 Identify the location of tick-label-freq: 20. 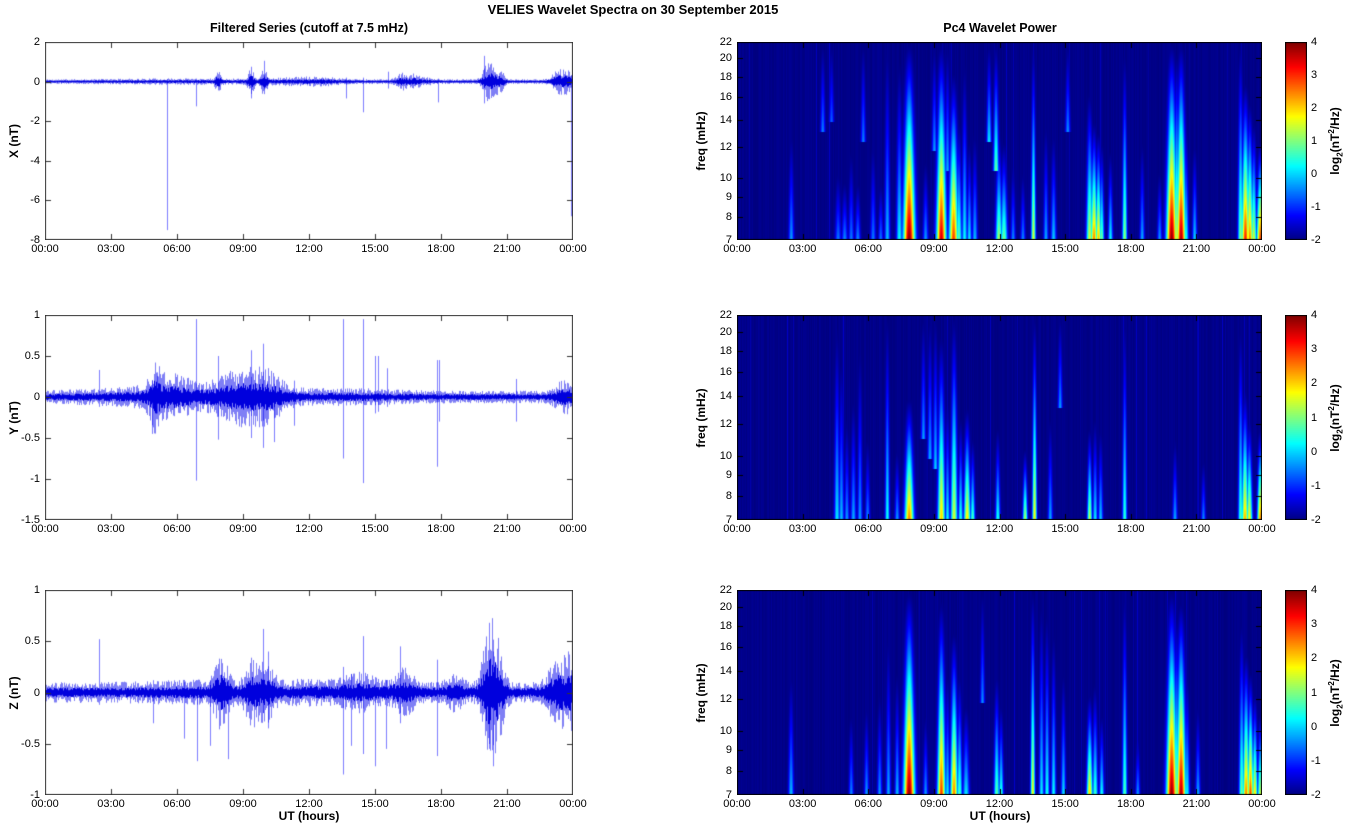
(725, 607).